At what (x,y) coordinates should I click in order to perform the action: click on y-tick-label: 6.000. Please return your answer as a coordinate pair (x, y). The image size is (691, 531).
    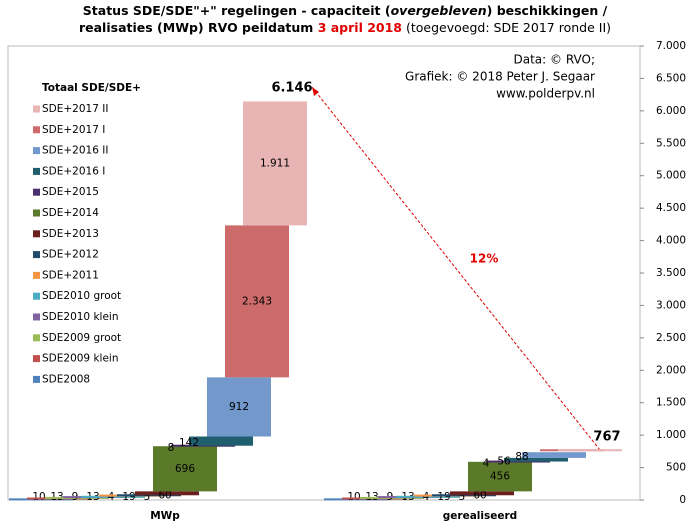
    Looking at the image, I should click on (671, 111).